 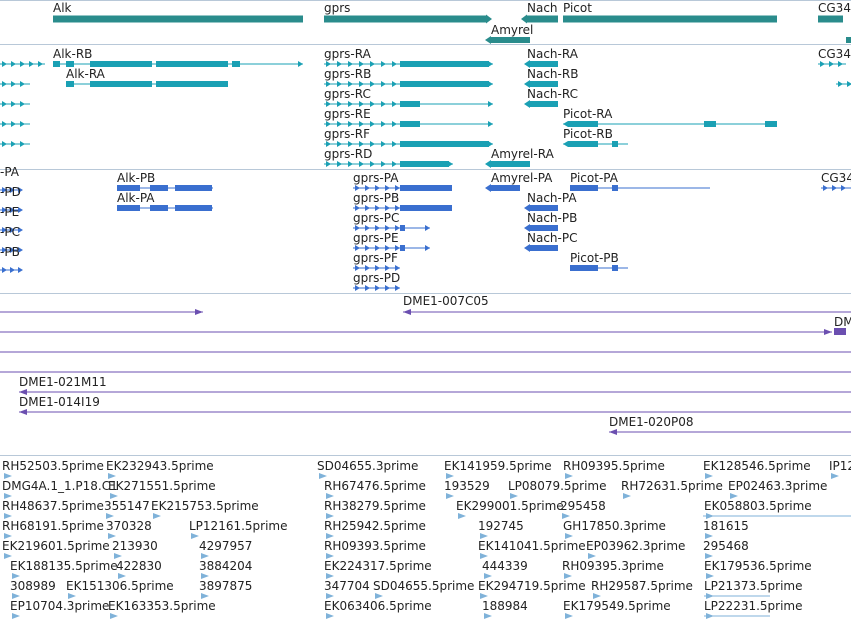 I want to click on est-label: RH09395.5prime, so click(x=614, y=466).